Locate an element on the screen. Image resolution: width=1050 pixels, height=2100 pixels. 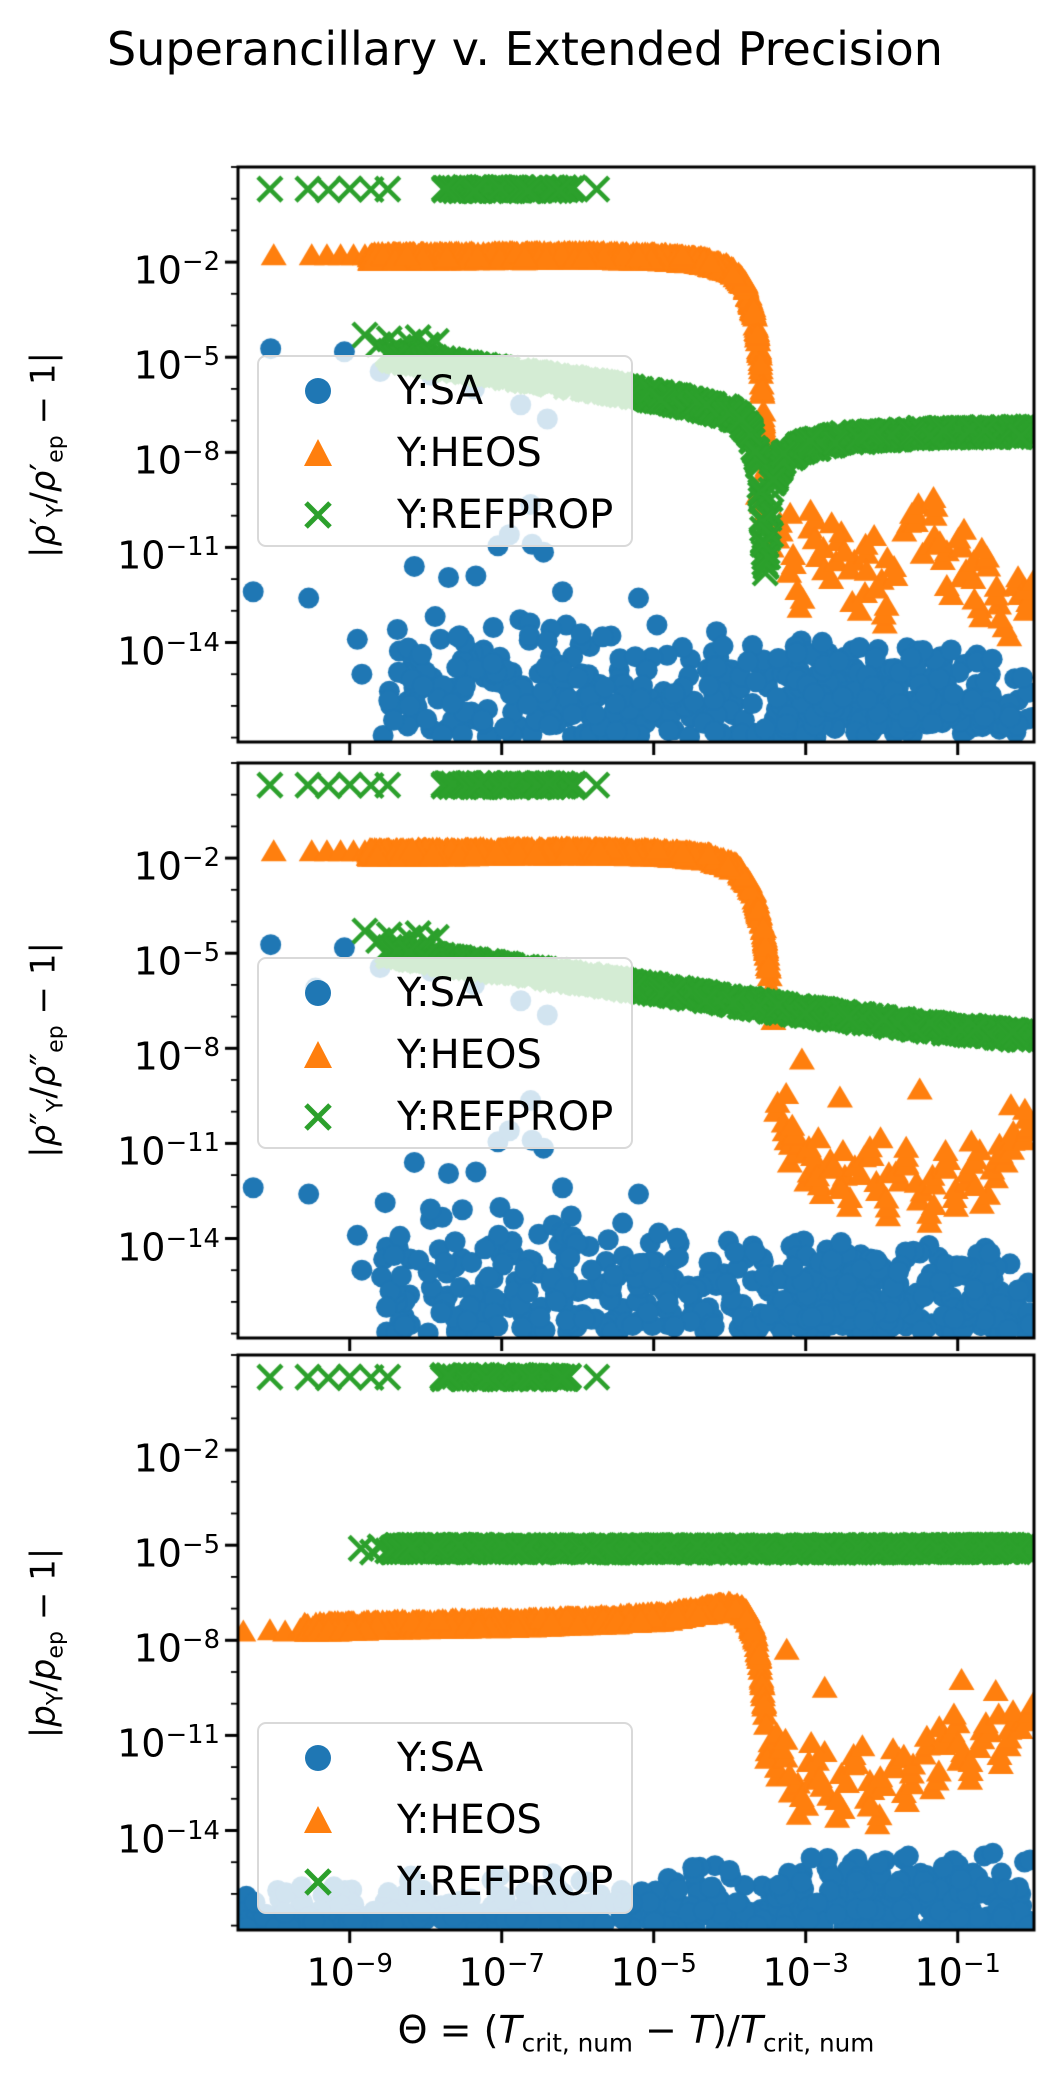
x-tick-label: 10⁻⁷ is located at coordinates (501, 1972).